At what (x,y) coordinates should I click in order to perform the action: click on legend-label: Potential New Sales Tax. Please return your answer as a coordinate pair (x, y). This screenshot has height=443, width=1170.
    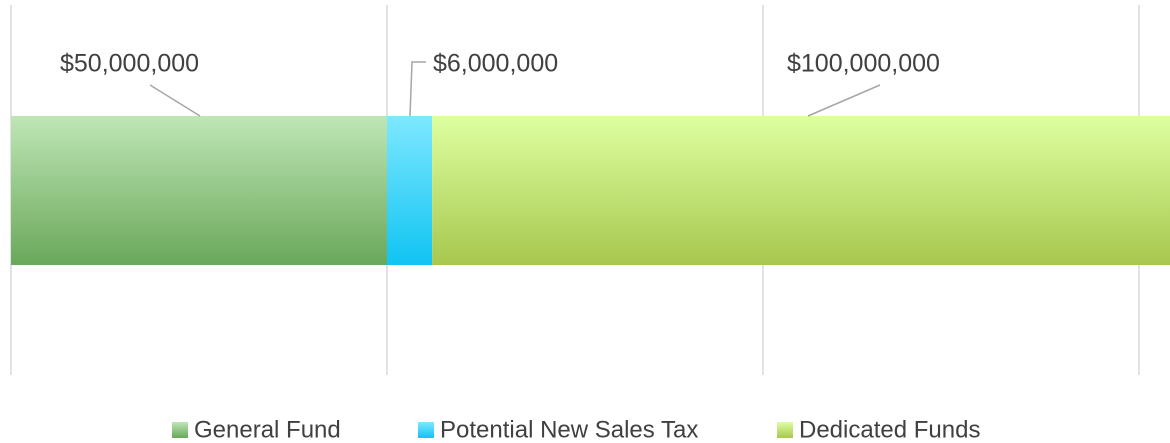
    Looking at the image, I should click on (569, 429).